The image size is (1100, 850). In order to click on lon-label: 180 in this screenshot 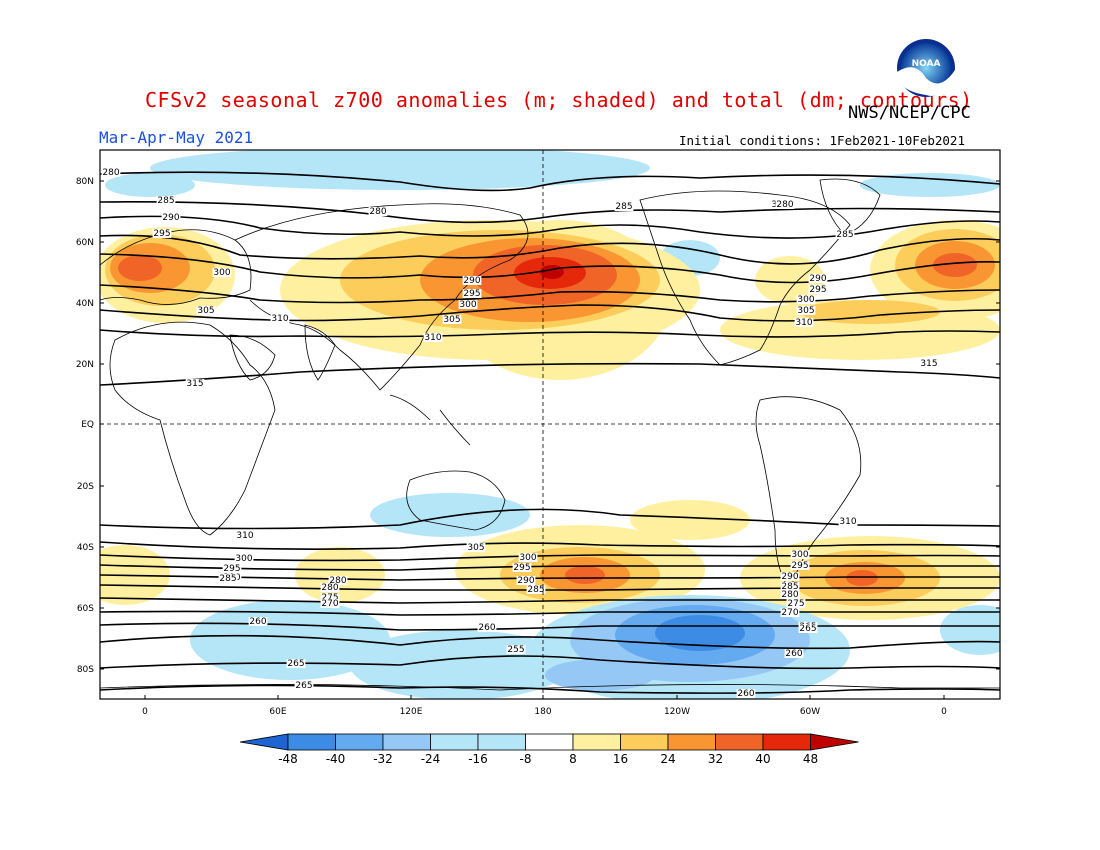, I will do `click(542, 712)`.